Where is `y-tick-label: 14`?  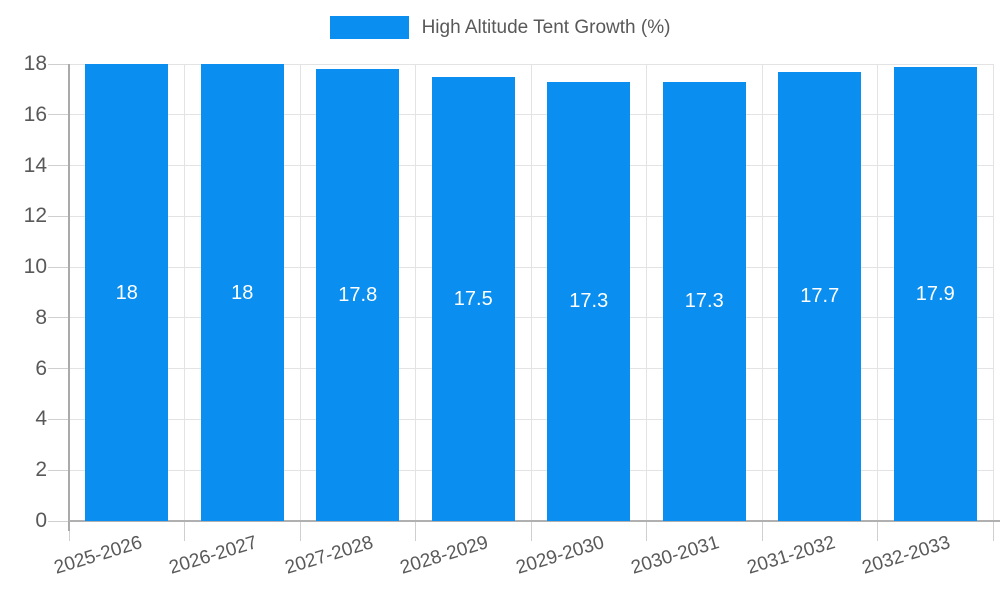 y-tick-label: 14 is located at coordinates (35, 165).